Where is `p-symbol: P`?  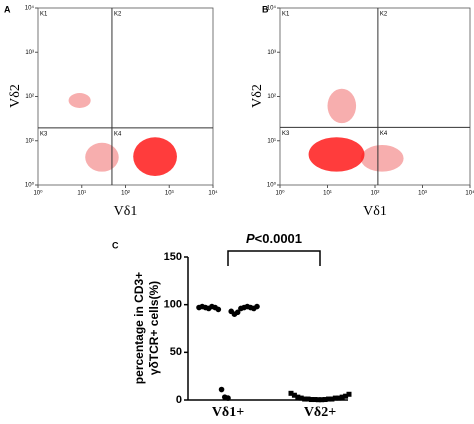 p-symbol: P is located at coordinates (250, 238).